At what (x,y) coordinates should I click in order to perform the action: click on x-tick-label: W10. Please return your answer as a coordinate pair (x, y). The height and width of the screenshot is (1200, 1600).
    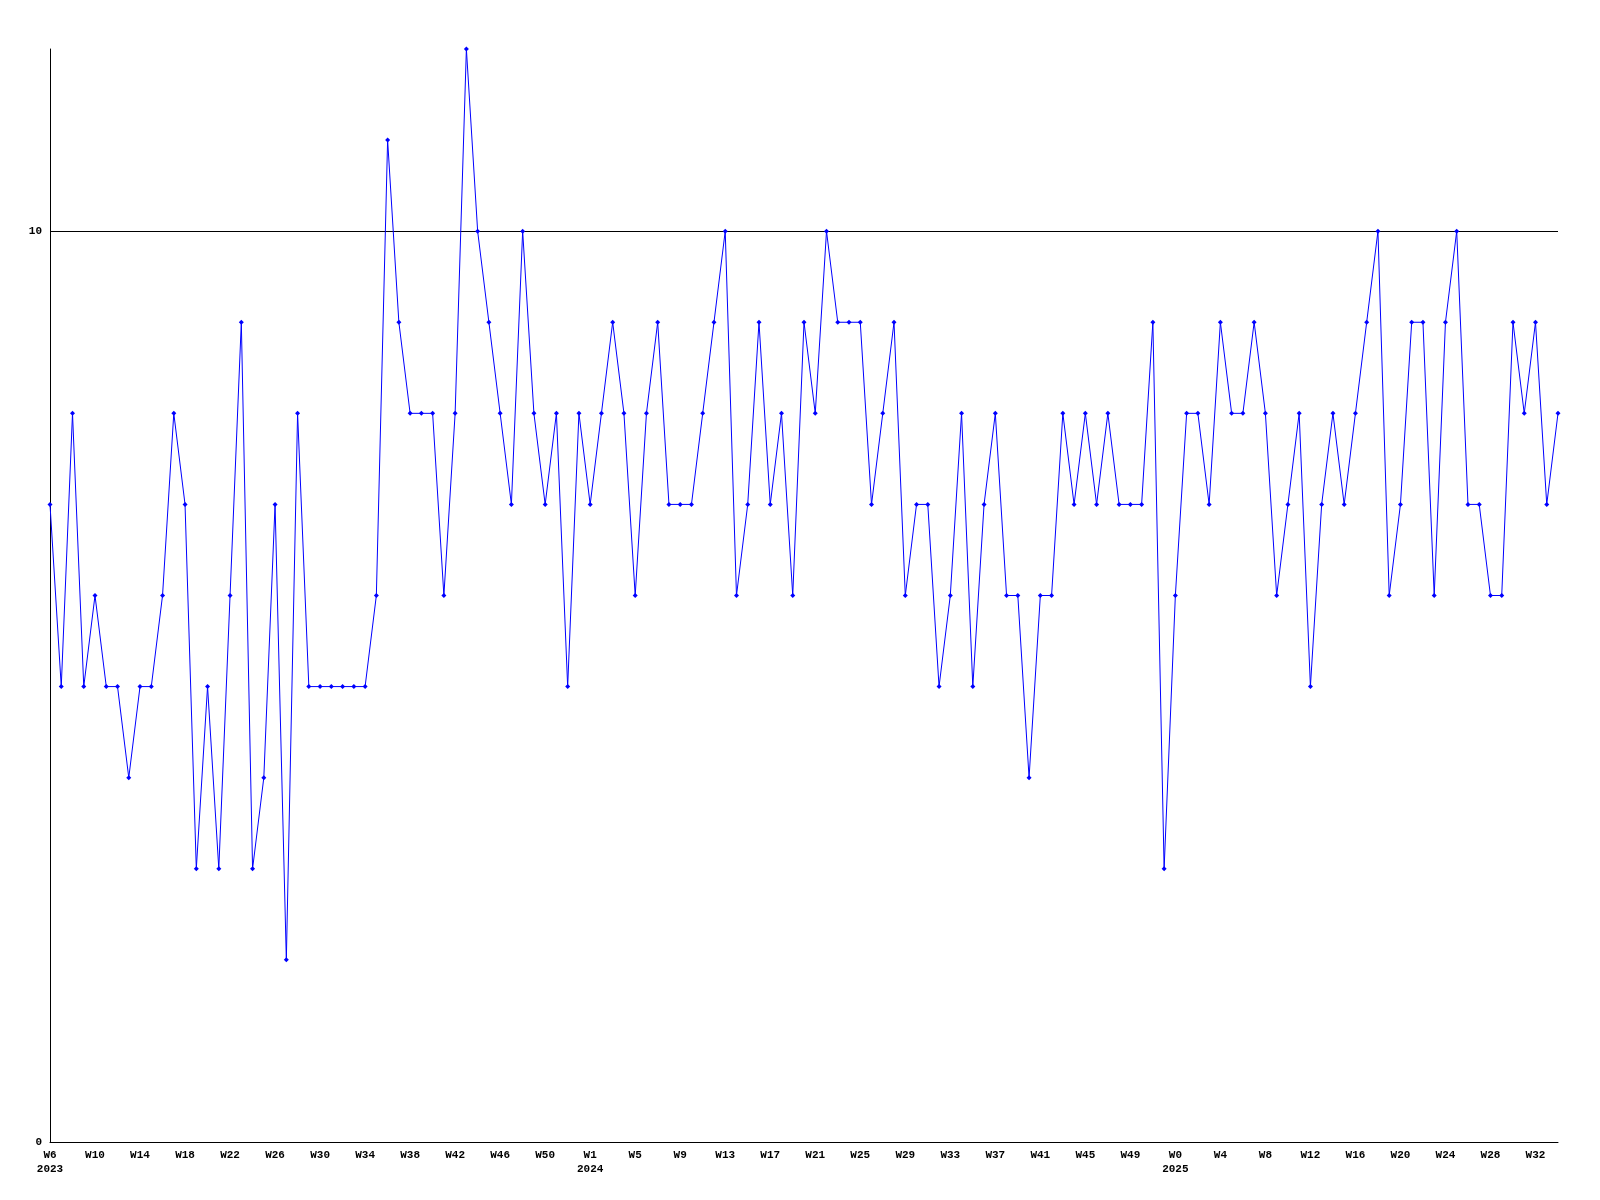
    Looking at the image, I should click on (95, 1155).